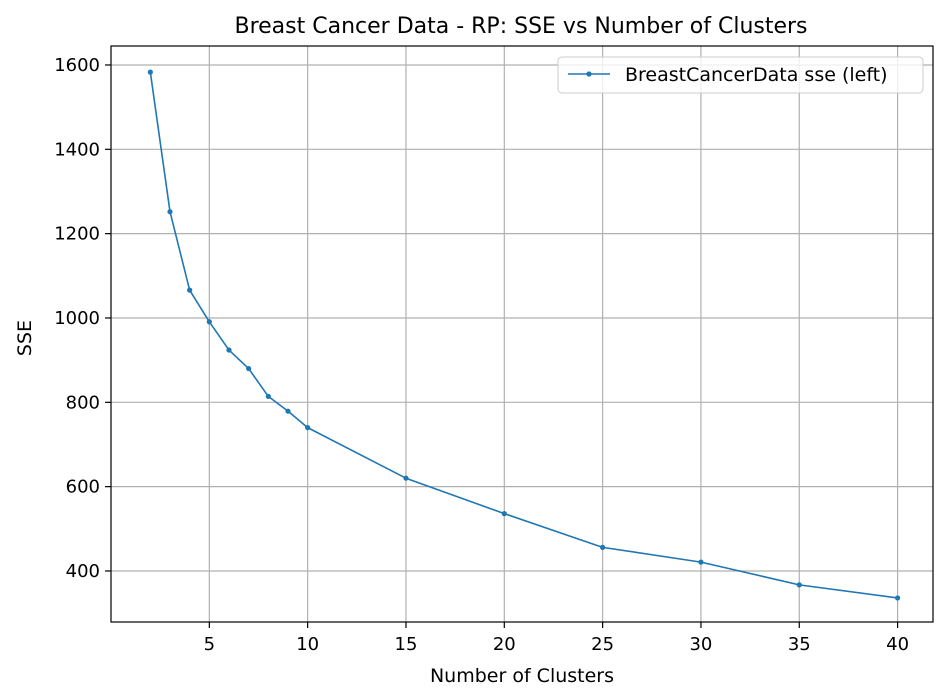 This screenshot has height=700, width=951. I want to click on legend-box, so click(740, 75).